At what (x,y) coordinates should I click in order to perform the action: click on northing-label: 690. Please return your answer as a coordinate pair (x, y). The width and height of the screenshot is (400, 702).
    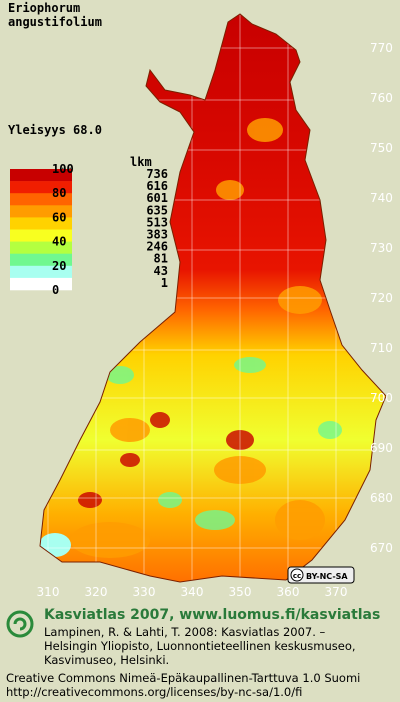
    Looking at the image, I should click on (381, 448).